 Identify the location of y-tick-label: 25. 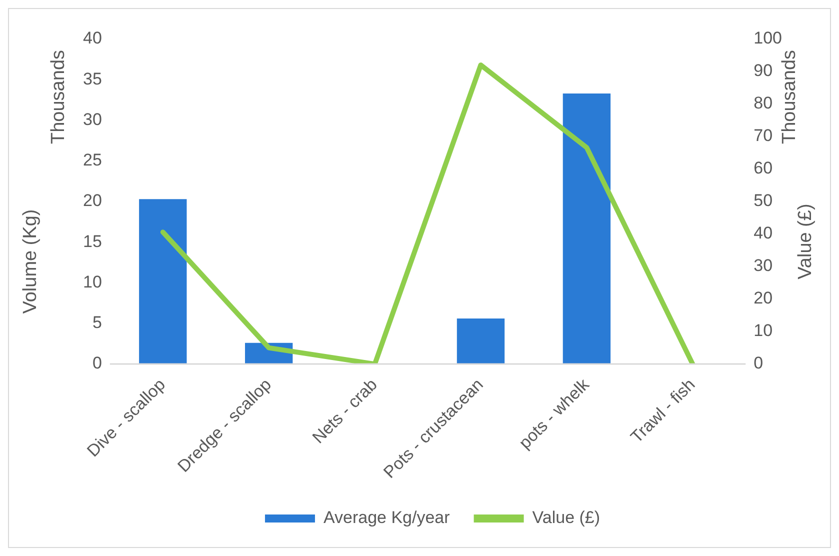
(92, 160).